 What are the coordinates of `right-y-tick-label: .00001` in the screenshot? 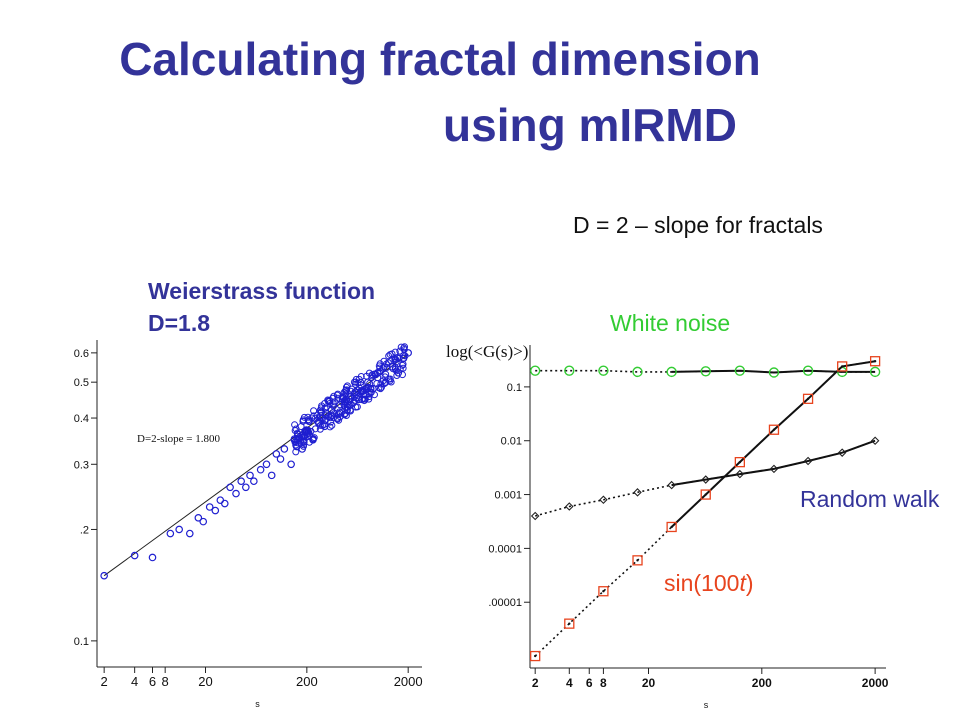 It's located at (505, 603).